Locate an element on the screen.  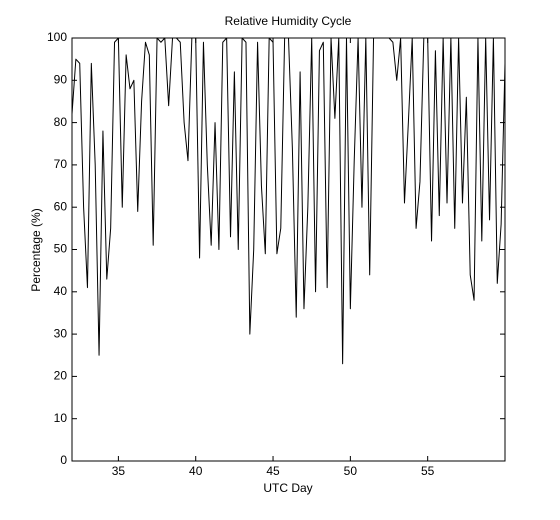
y-tick-label: 100 is located at coordinates (57, 37).